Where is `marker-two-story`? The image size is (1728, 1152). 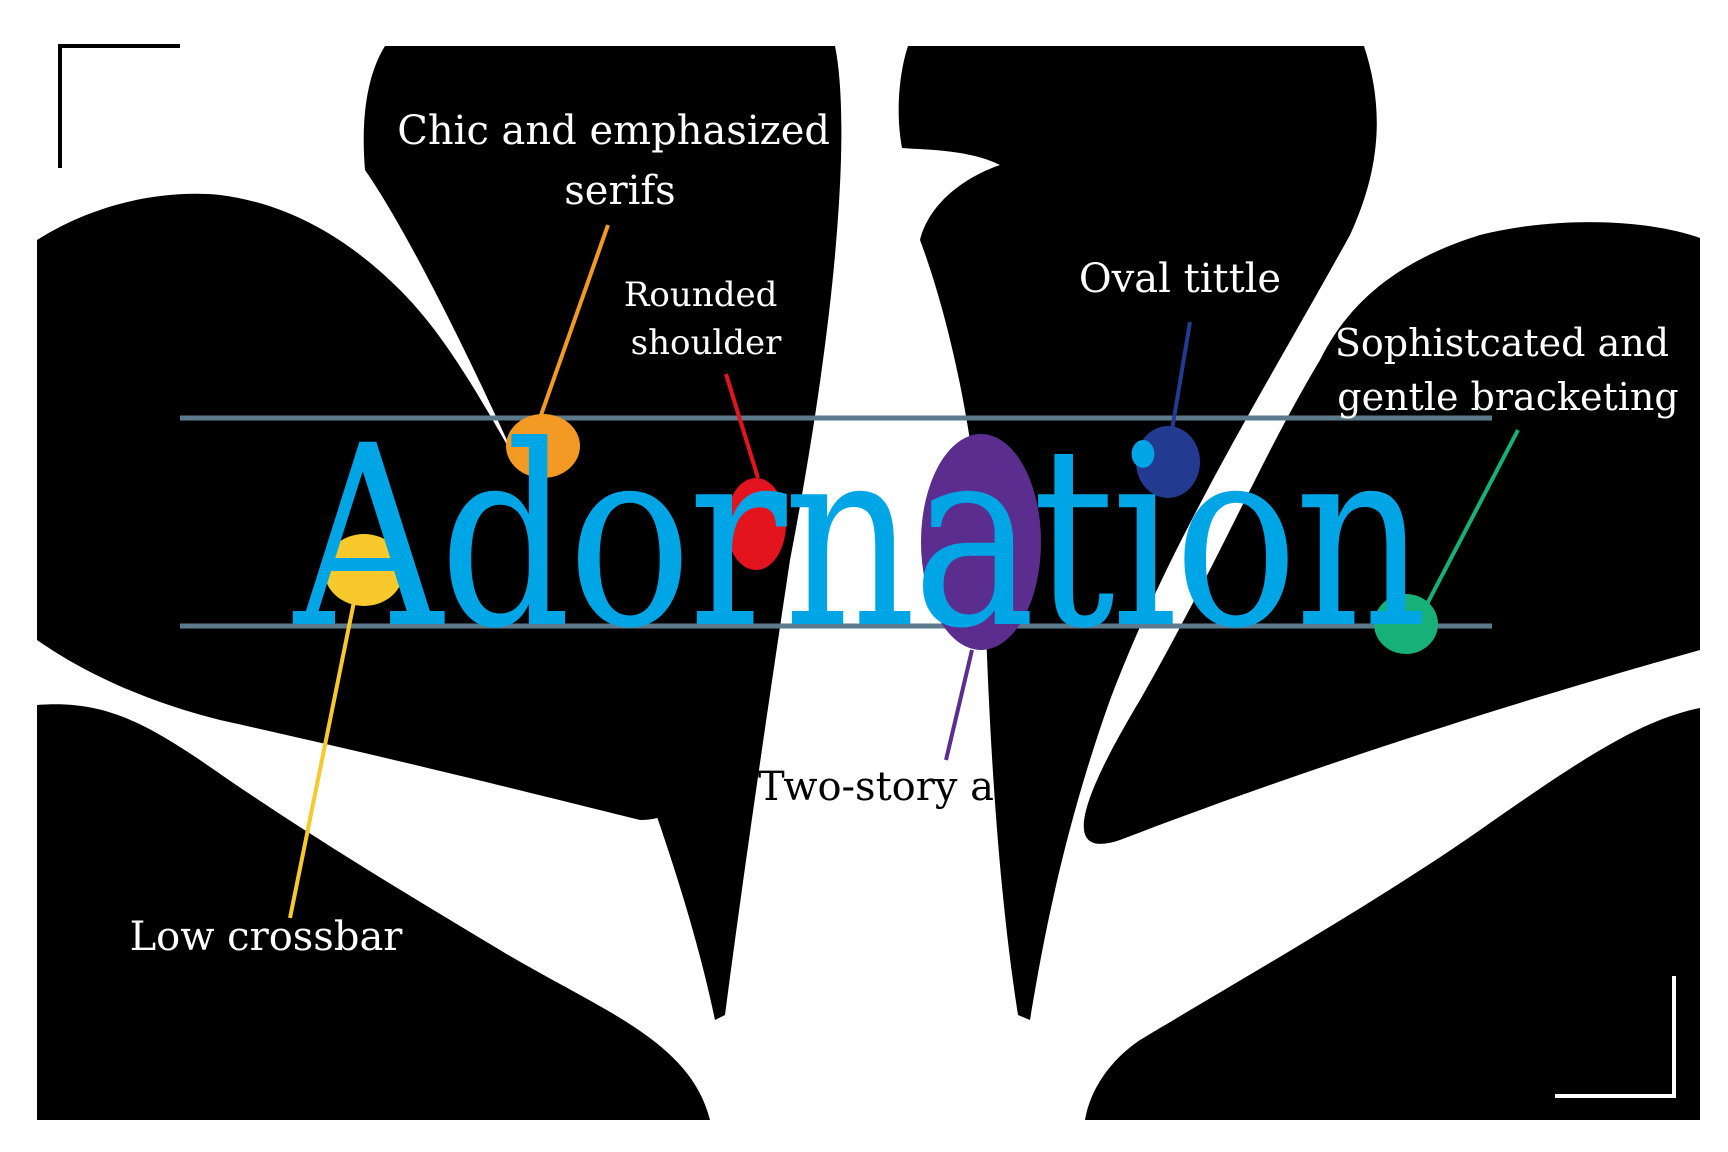
marker-two-story is located at coordinates (981, 542).